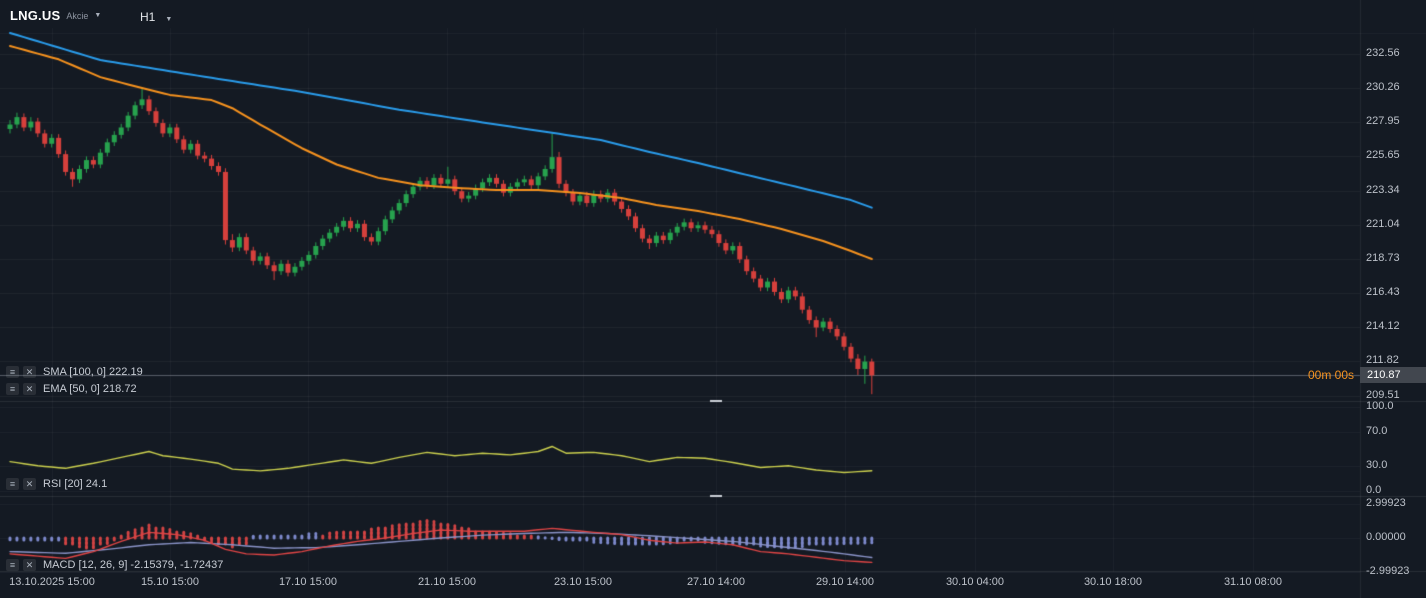 The image size is (1426, 598). Describe the element at coordinates (1383, 155) in the screenshot. I see `price-axis-label: 225.65` at that location.